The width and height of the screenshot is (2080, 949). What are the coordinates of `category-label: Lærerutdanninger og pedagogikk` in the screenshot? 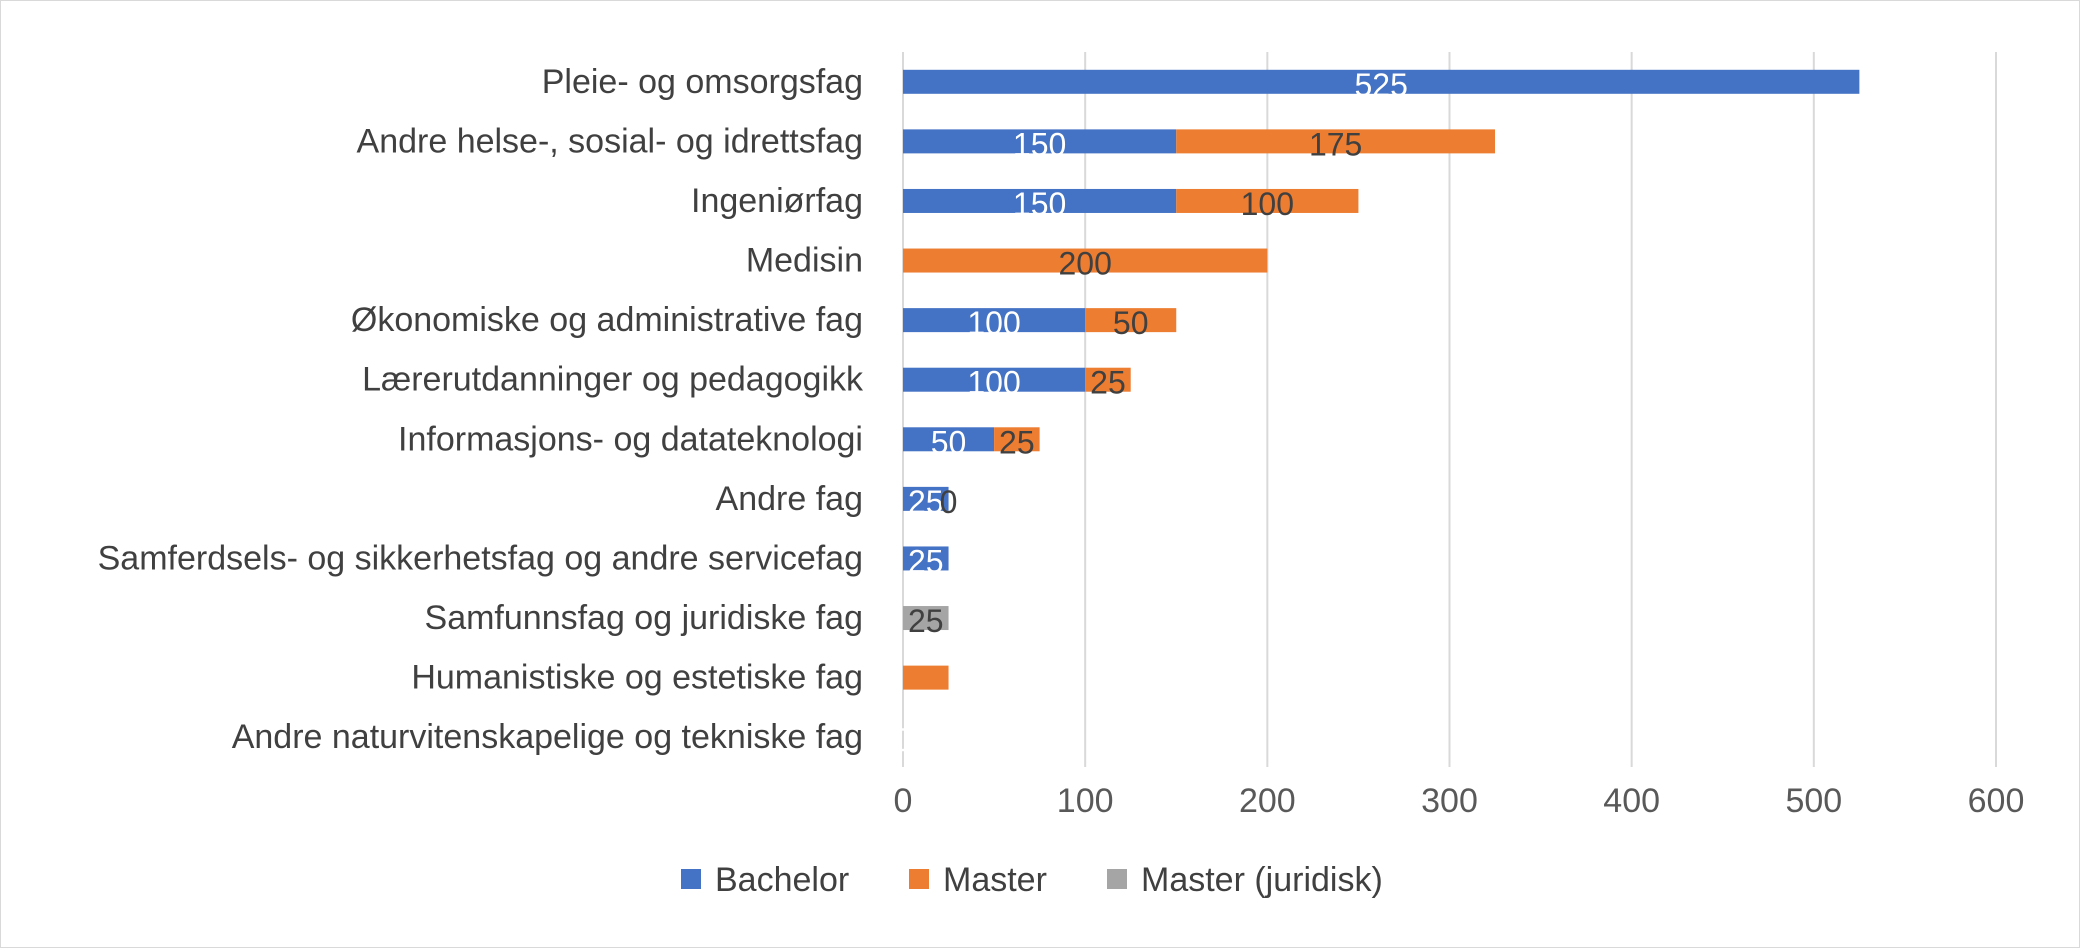 It's located at (613, 380).